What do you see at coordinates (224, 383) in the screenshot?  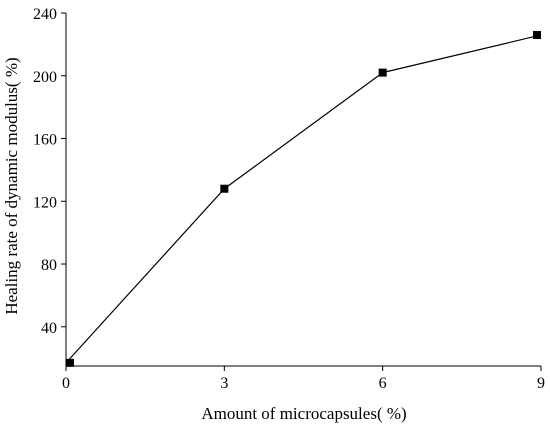 I see `x-tick-label: 3` at bounding box center [224, 383].